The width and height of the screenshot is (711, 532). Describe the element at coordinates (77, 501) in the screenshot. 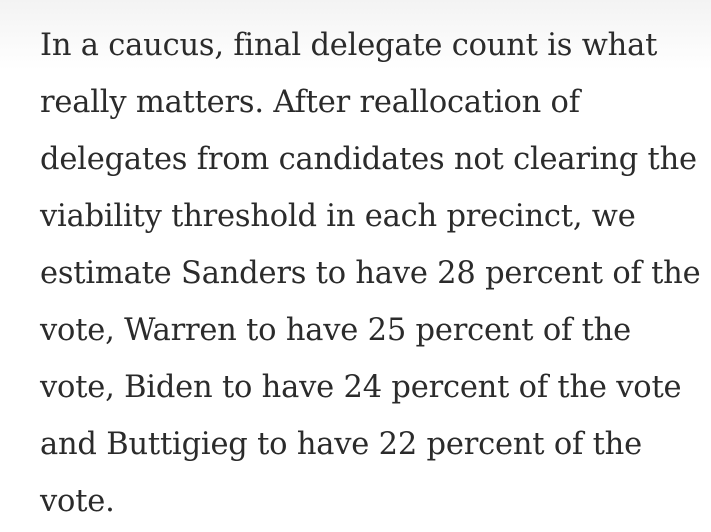

I see `paragraph-line: vote.` at that location.